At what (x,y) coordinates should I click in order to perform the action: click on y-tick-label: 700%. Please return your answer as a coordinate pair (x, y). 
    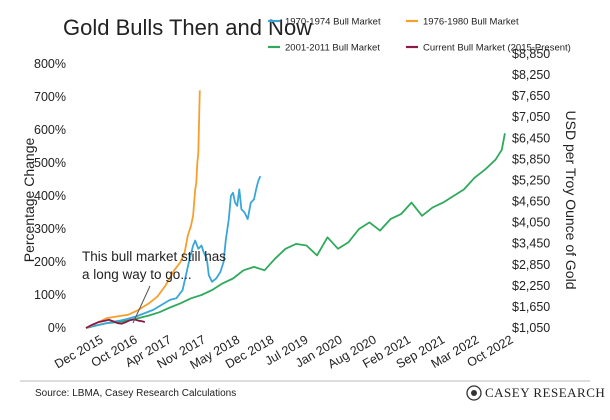
    Looking at the image, I should click on (50, 97).